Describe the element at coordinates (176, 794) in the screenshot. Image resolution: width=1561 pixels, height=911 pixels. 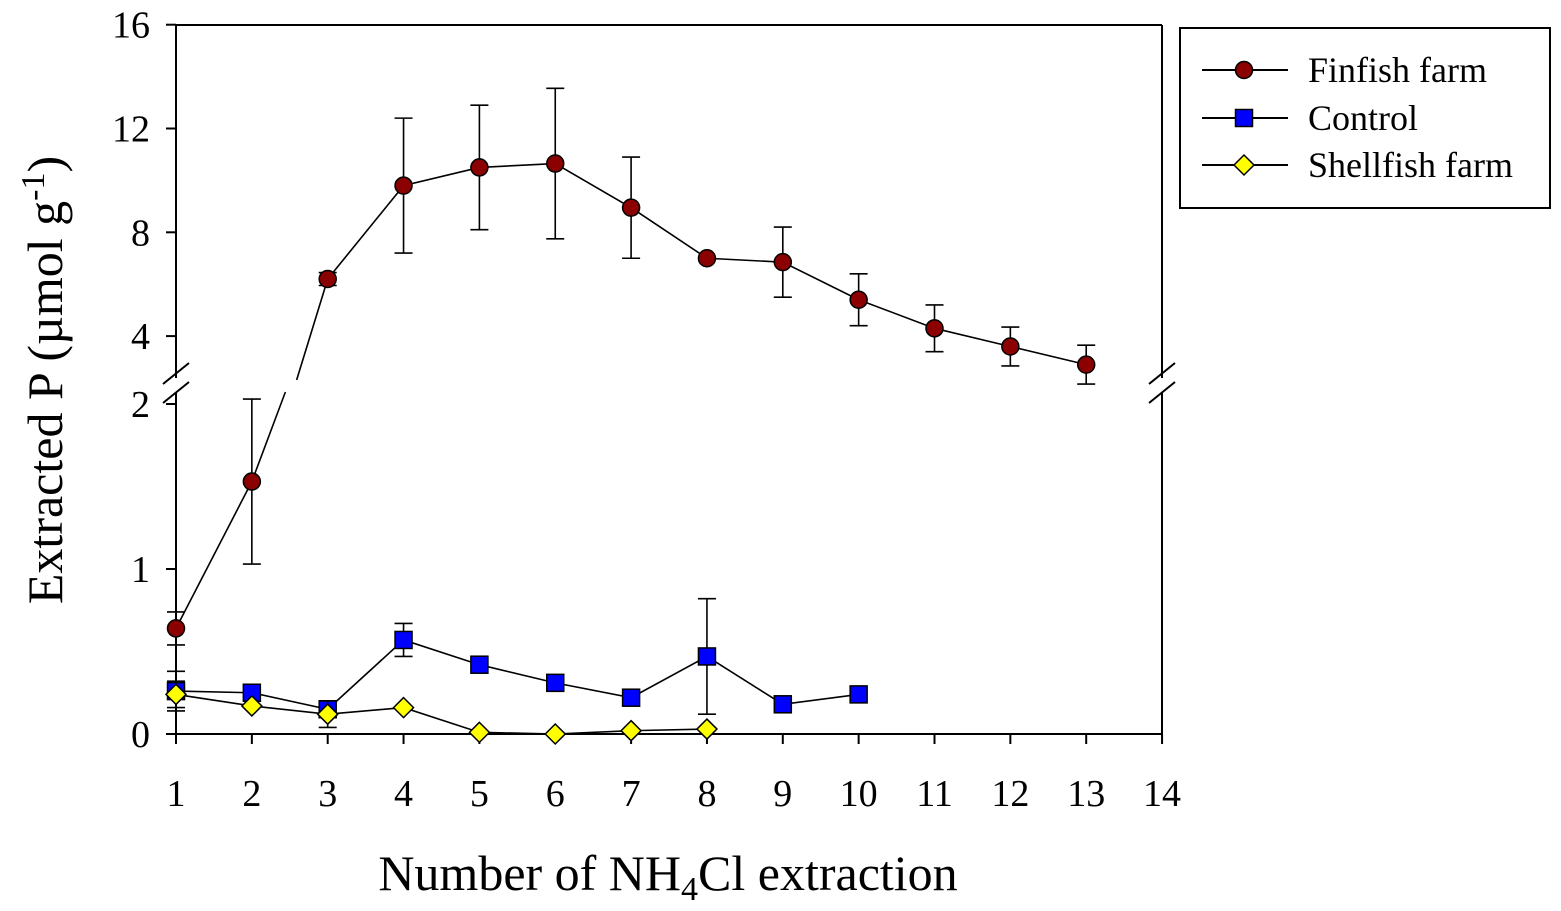
I see `x-tick-label: 1` at that location.